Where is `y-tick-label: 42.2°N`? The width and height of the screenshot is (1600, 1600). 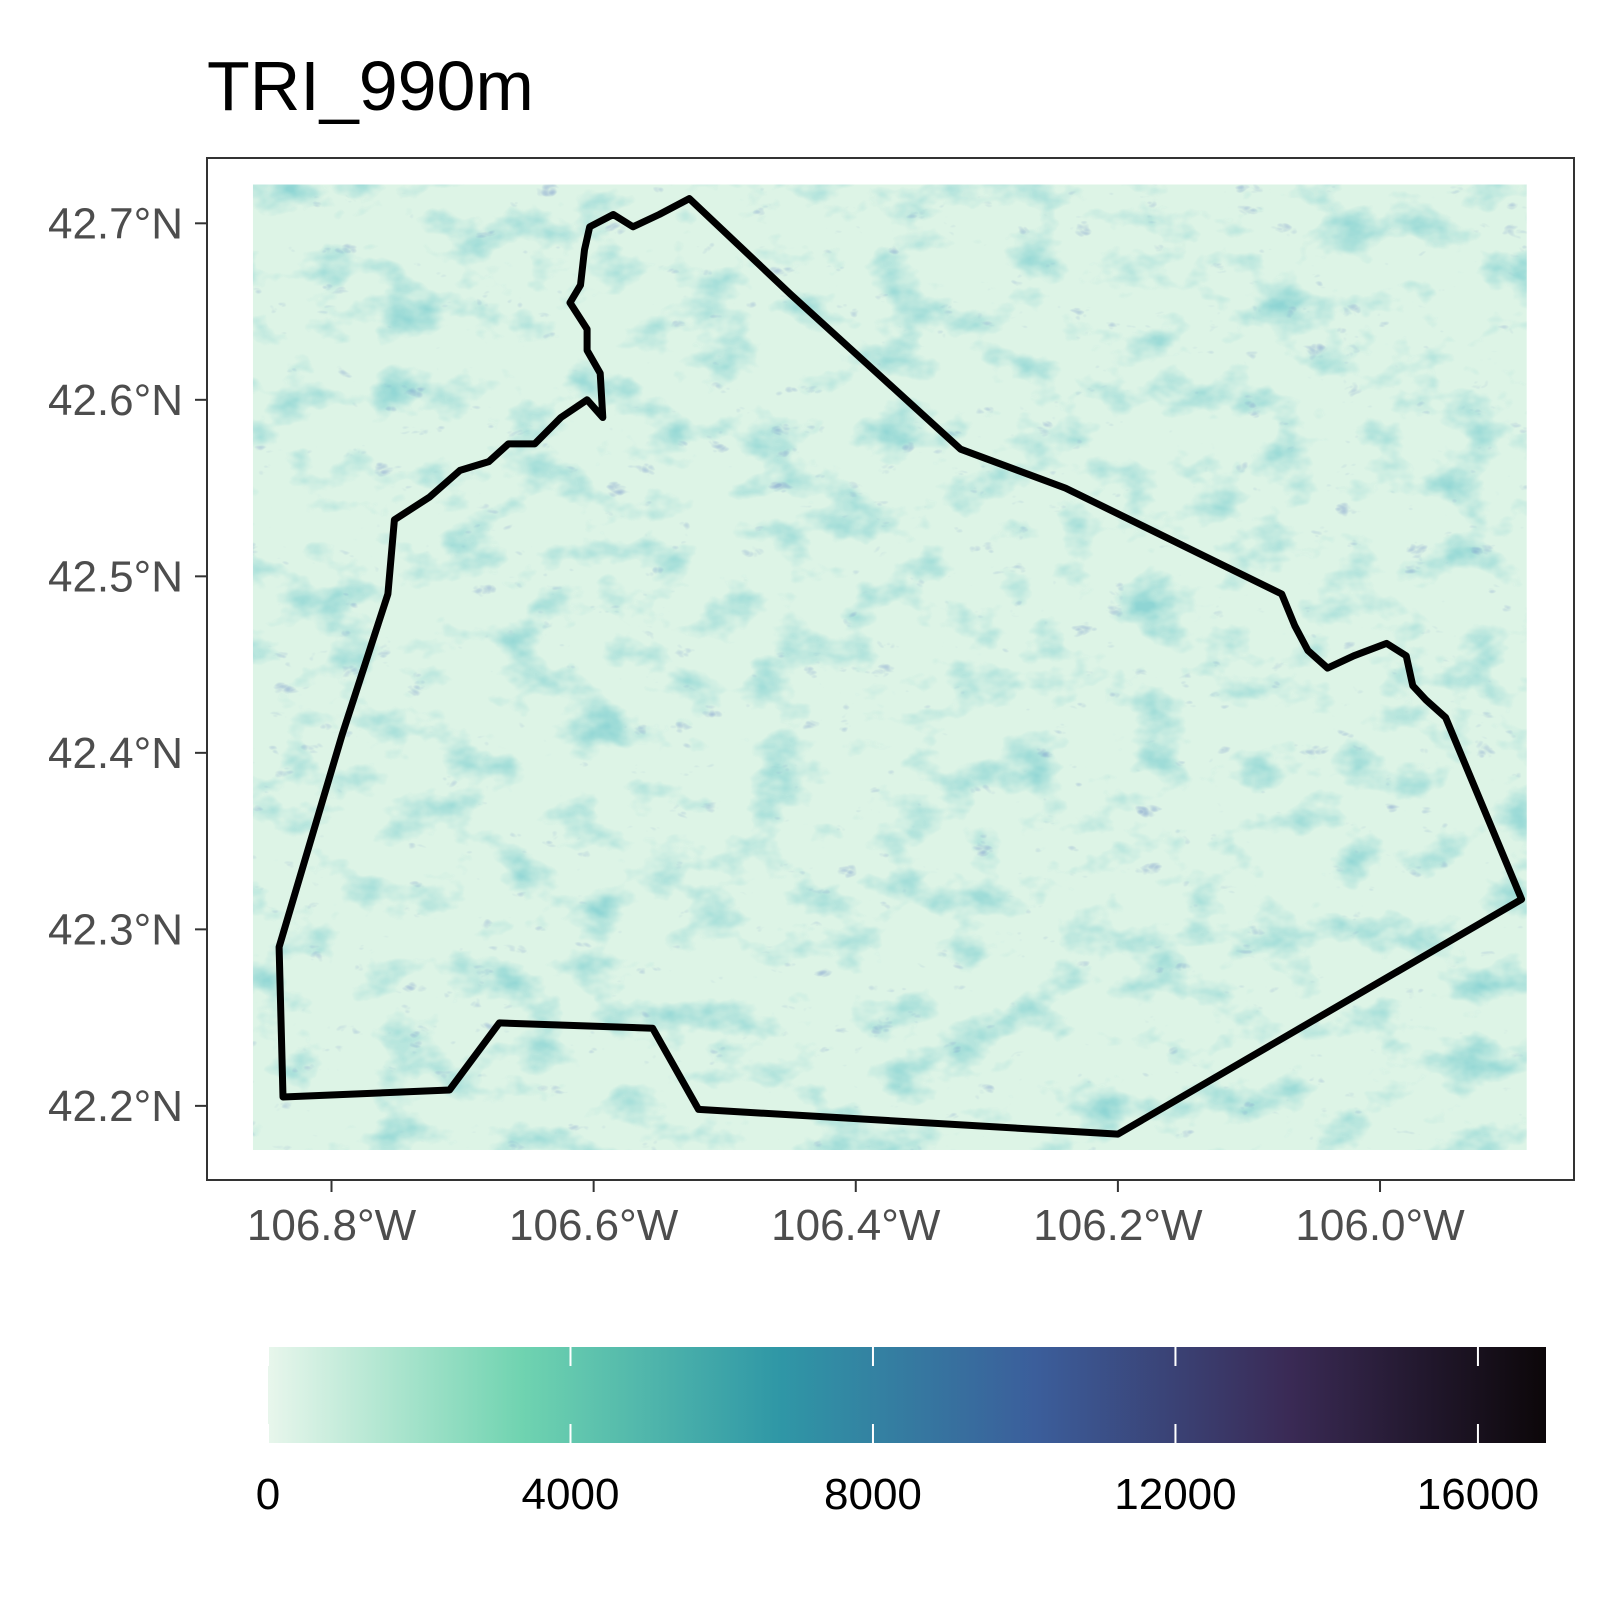 y-tick-label: 42.2°N is located at coordinates (115, 1106).